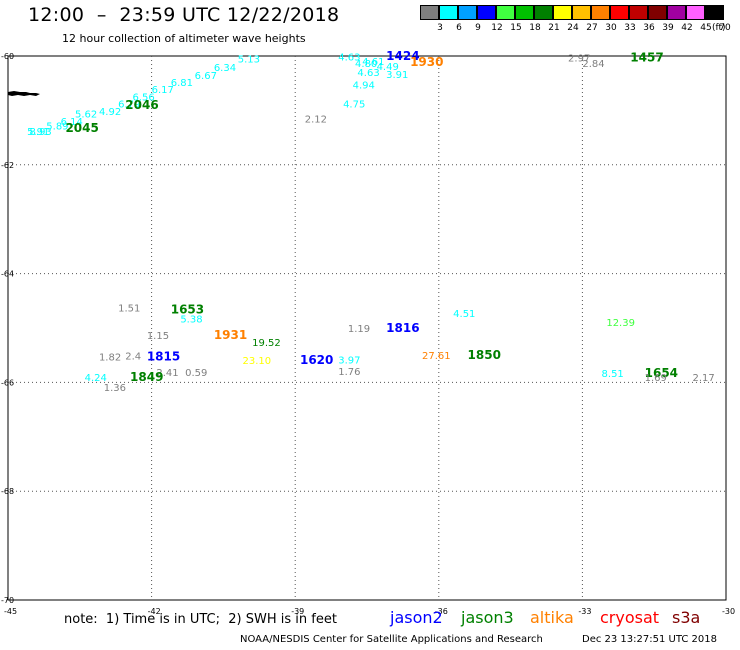 Image resolution: width=740 pixels, height=650 pixels. I want to click on wave-height-value: 2.17, so click(703, 378).